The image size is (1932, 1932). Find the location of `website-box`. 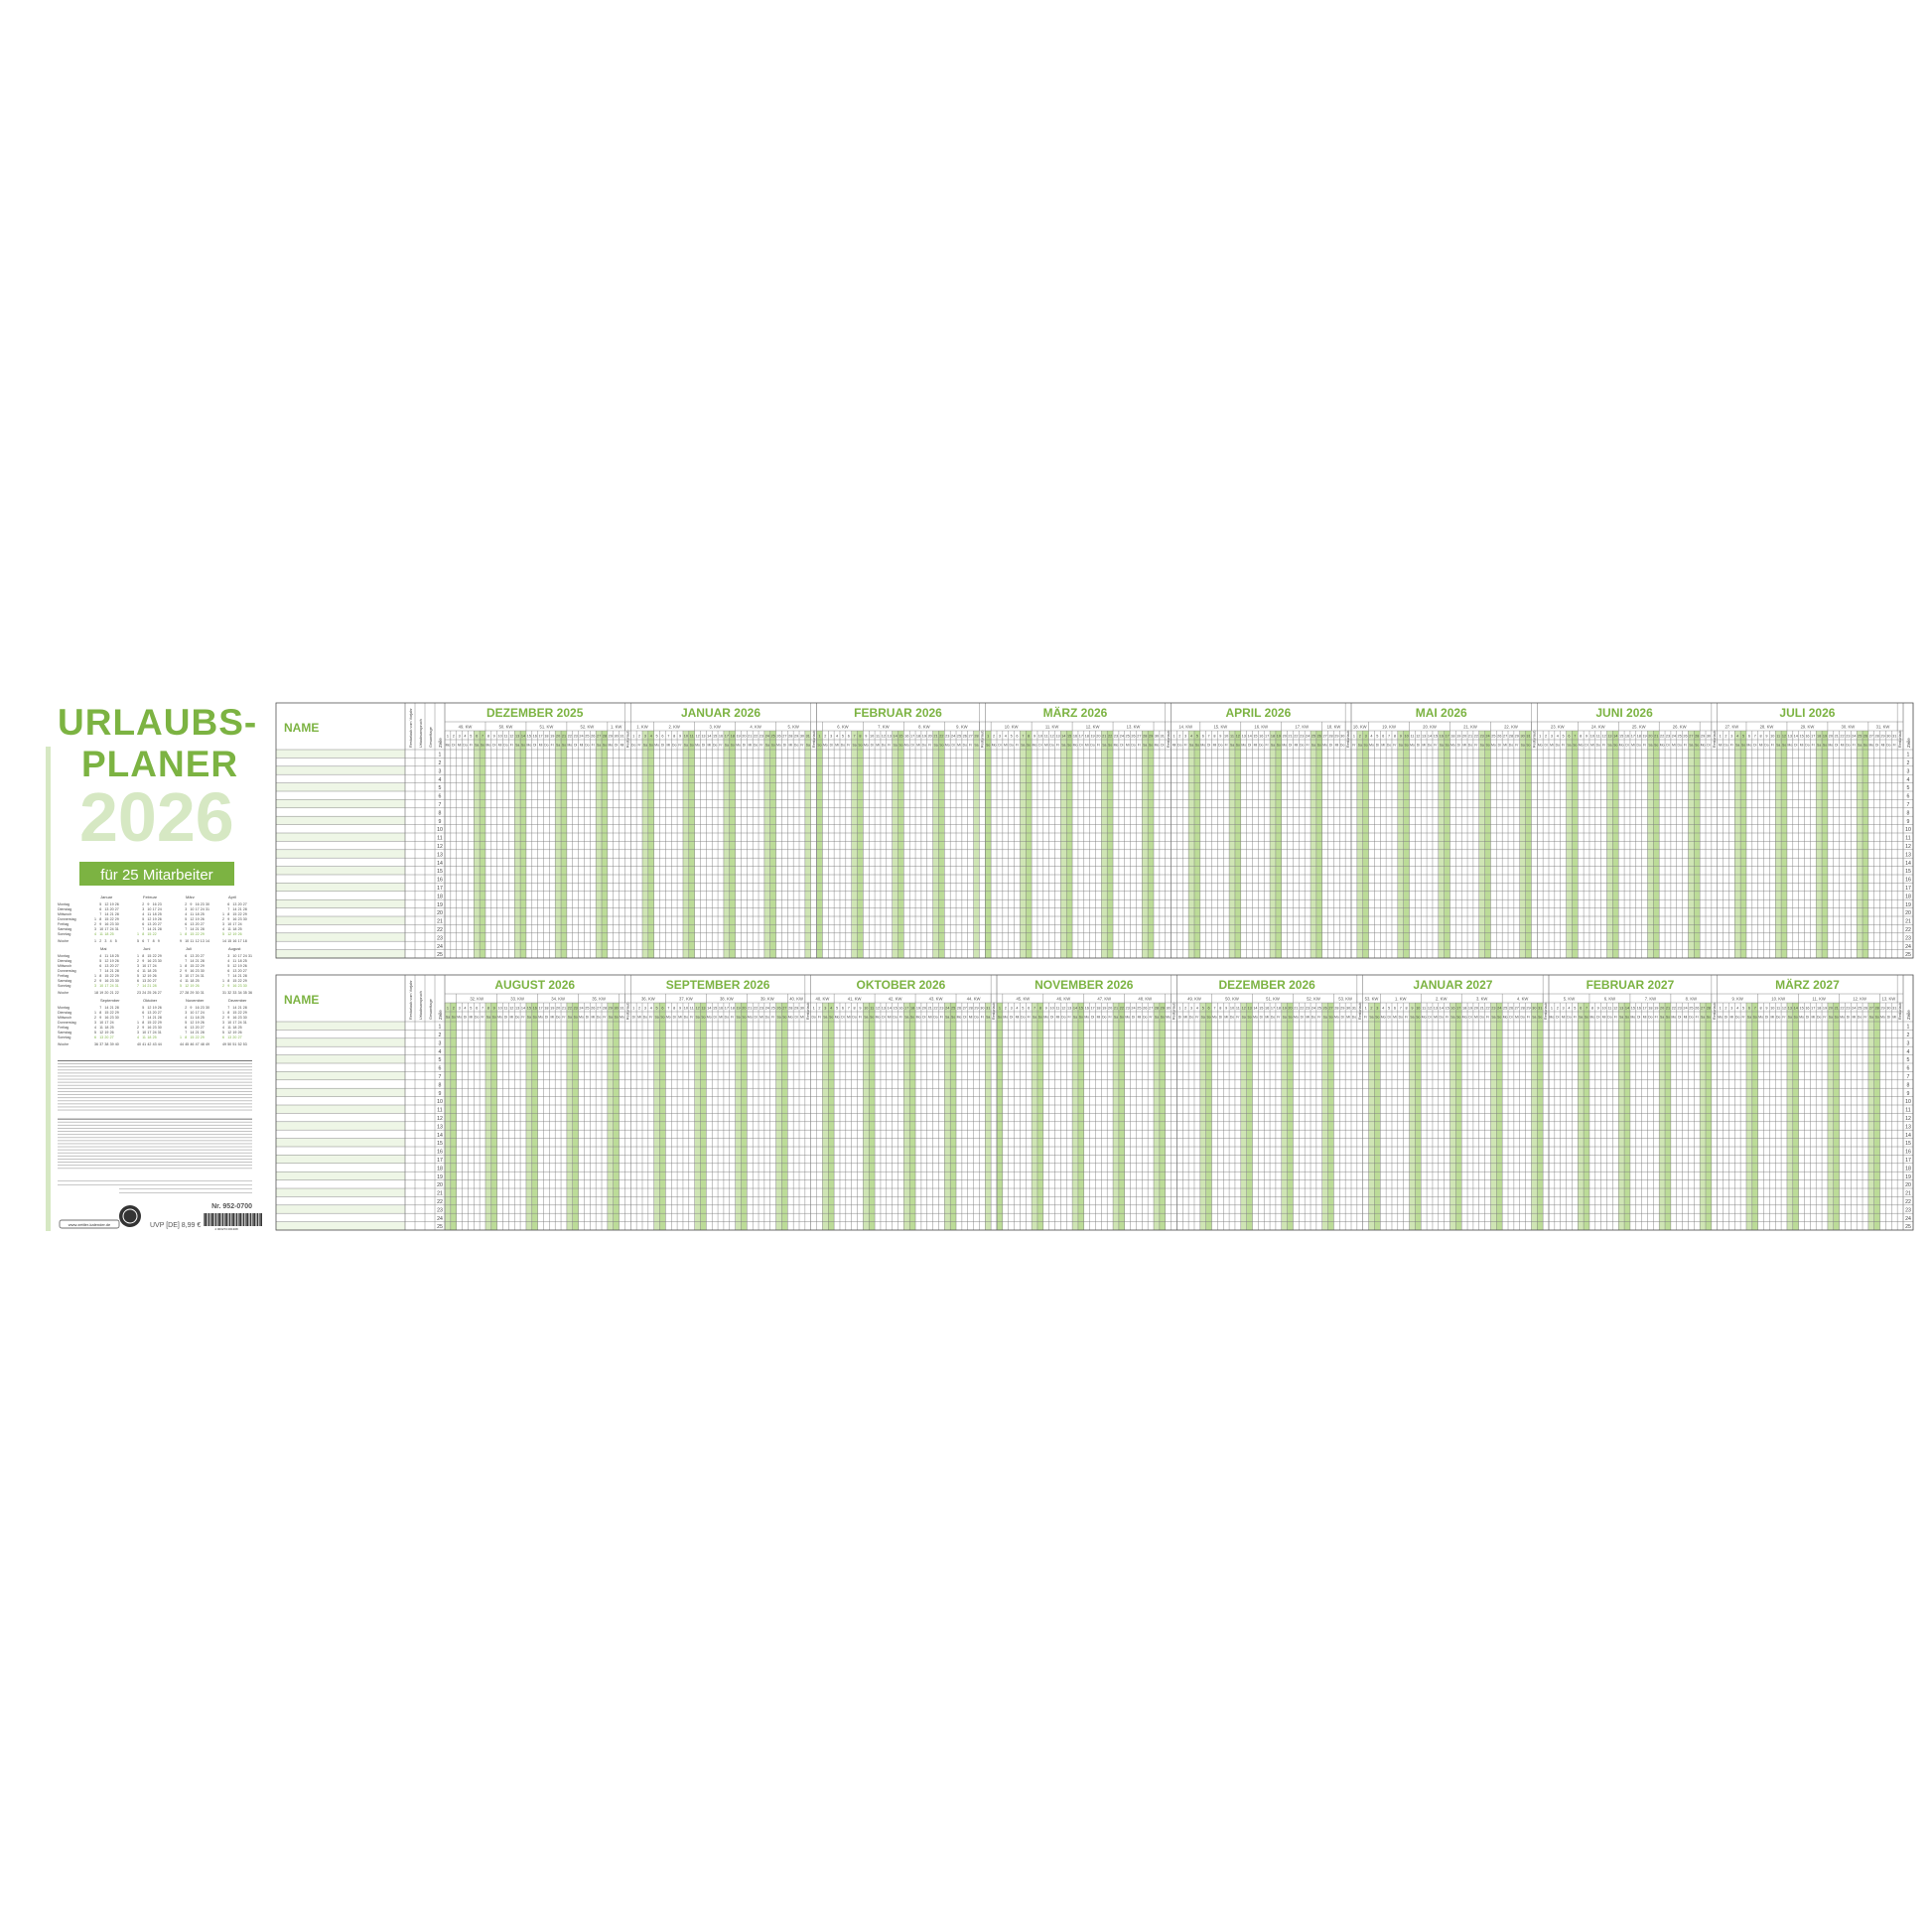

website-box is located at coordinates (90, 1224).